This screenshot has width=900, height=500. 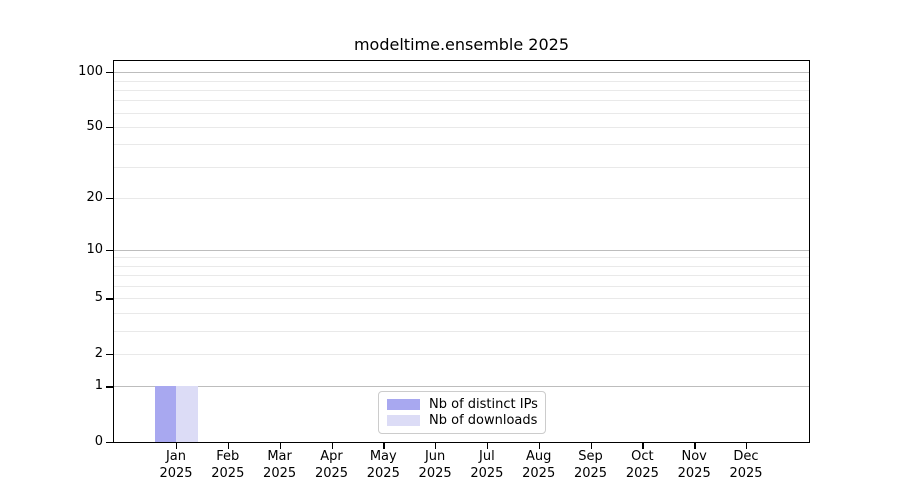 What do you see at coordinates (487, 465) in the screenshot?
I see `x-tick-label: Jul 2025` at bounding box center [487, 465].